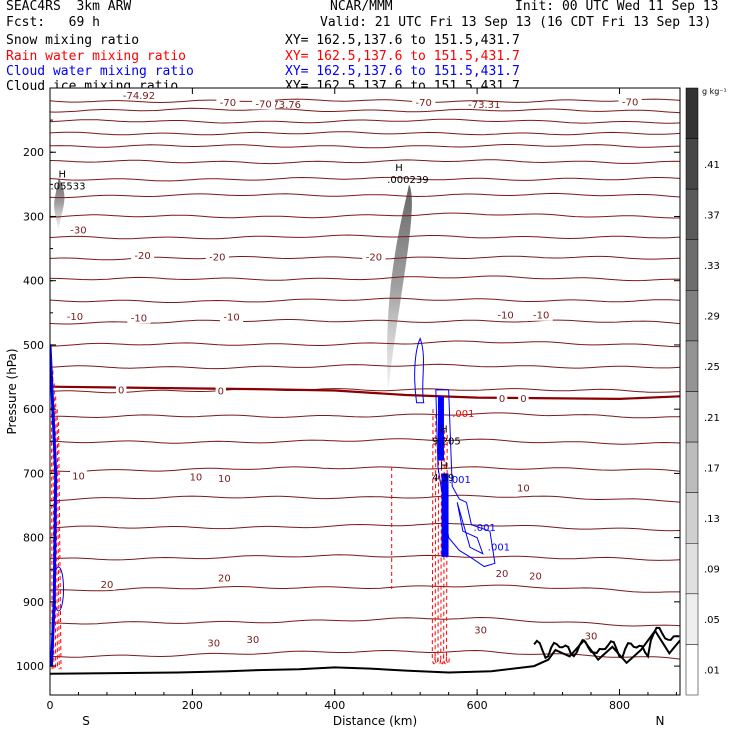 This screenshot has height=740, width=740. Describe the element at coordinates (33, 345) in the screenshot. I see `y-tick-label: 500` at that location.